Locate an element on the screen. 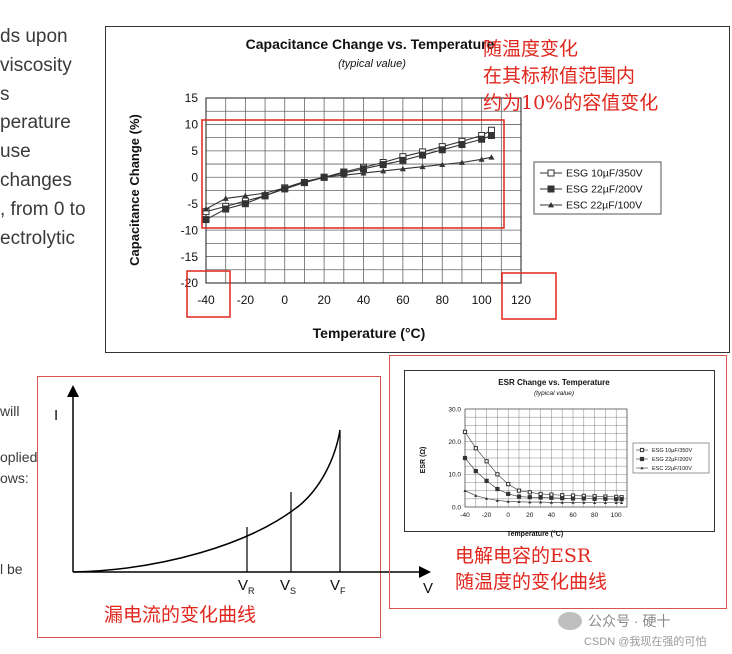  vr-label: VR is located at coordinates (246, 586).